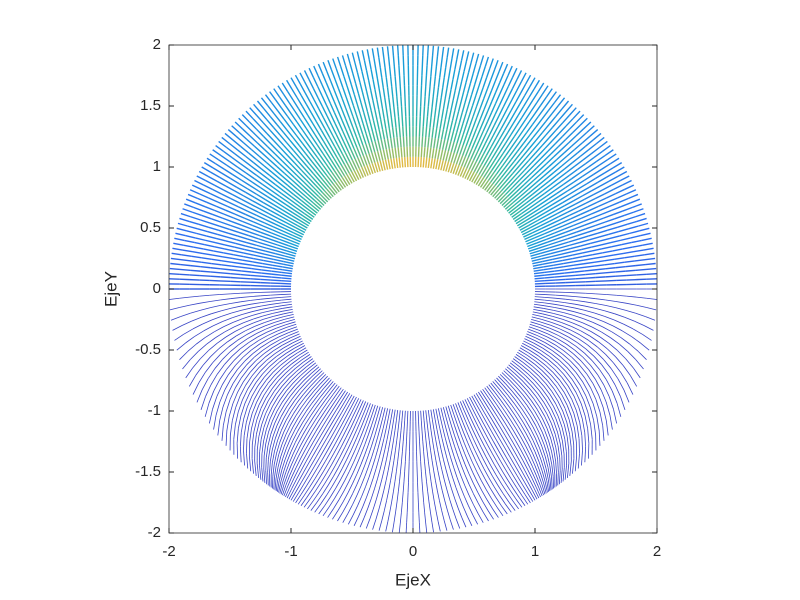 This screenshot has width=800, height=600. What do you see at coordinates (157, 44) in the screenshot?
I see `y-tick-label: 2` at bounding box center [157, 44].